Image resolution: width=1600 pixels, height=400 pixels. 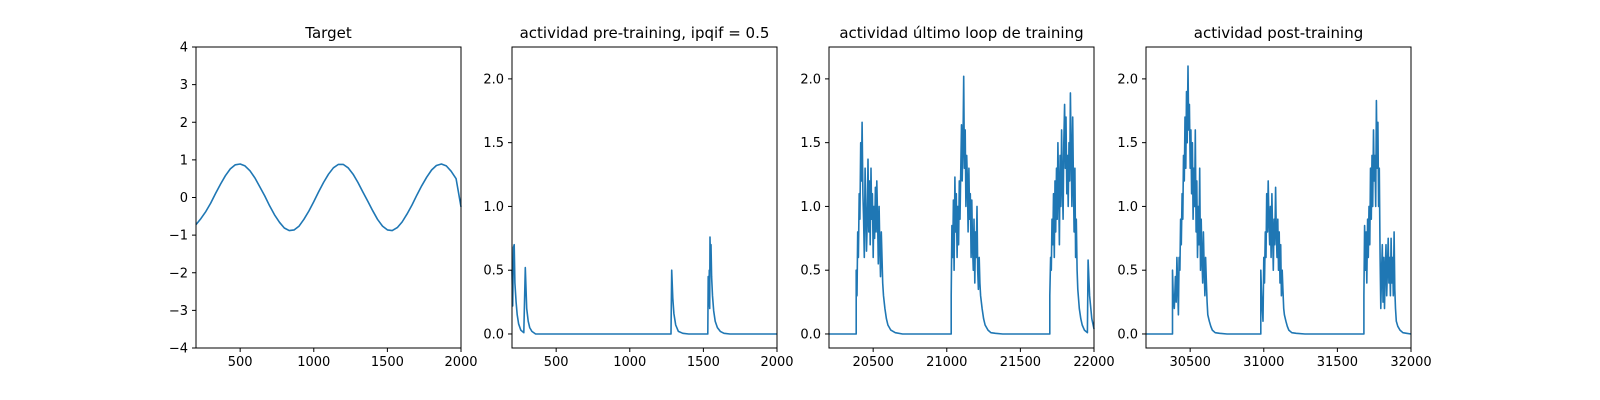 I want to click on y-tick-label: 1, so click(x=184, y=160).